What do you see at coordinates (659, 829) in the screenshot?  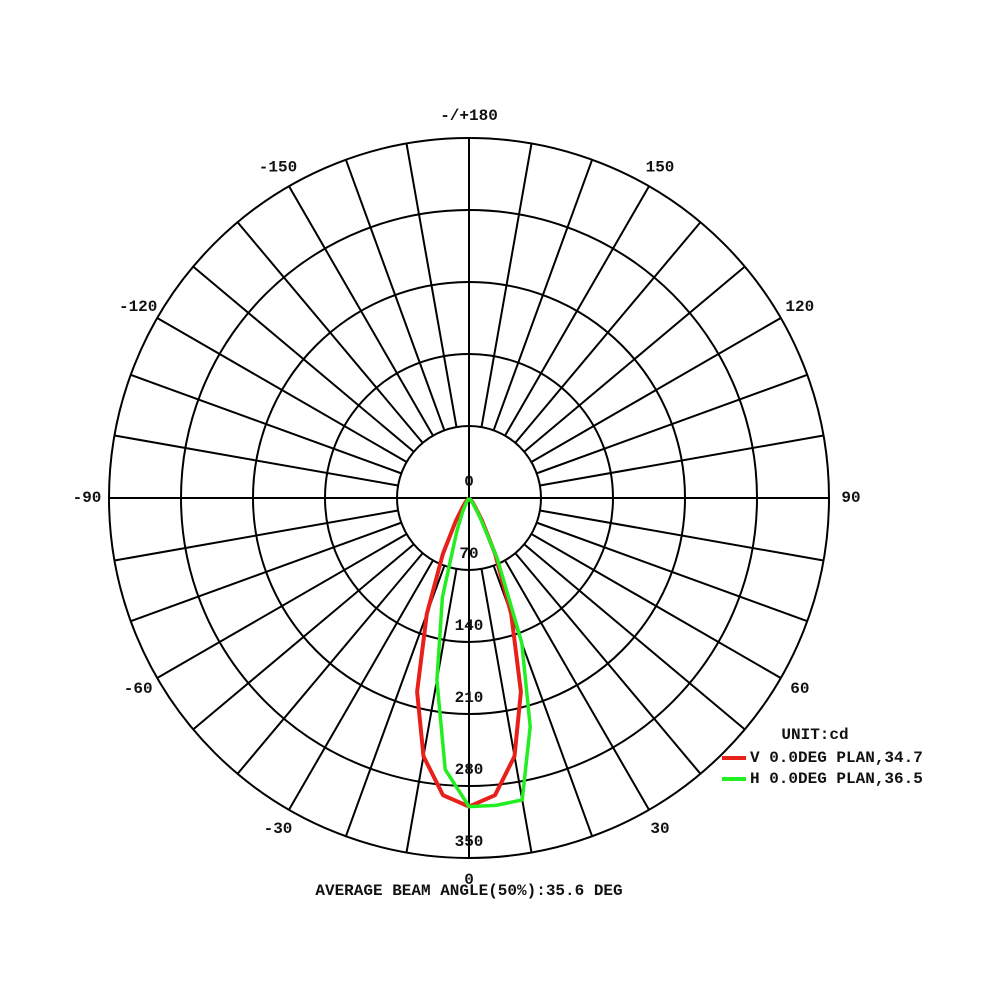 I see `theta-tick-label: 30` at bounding box center [659, 829].